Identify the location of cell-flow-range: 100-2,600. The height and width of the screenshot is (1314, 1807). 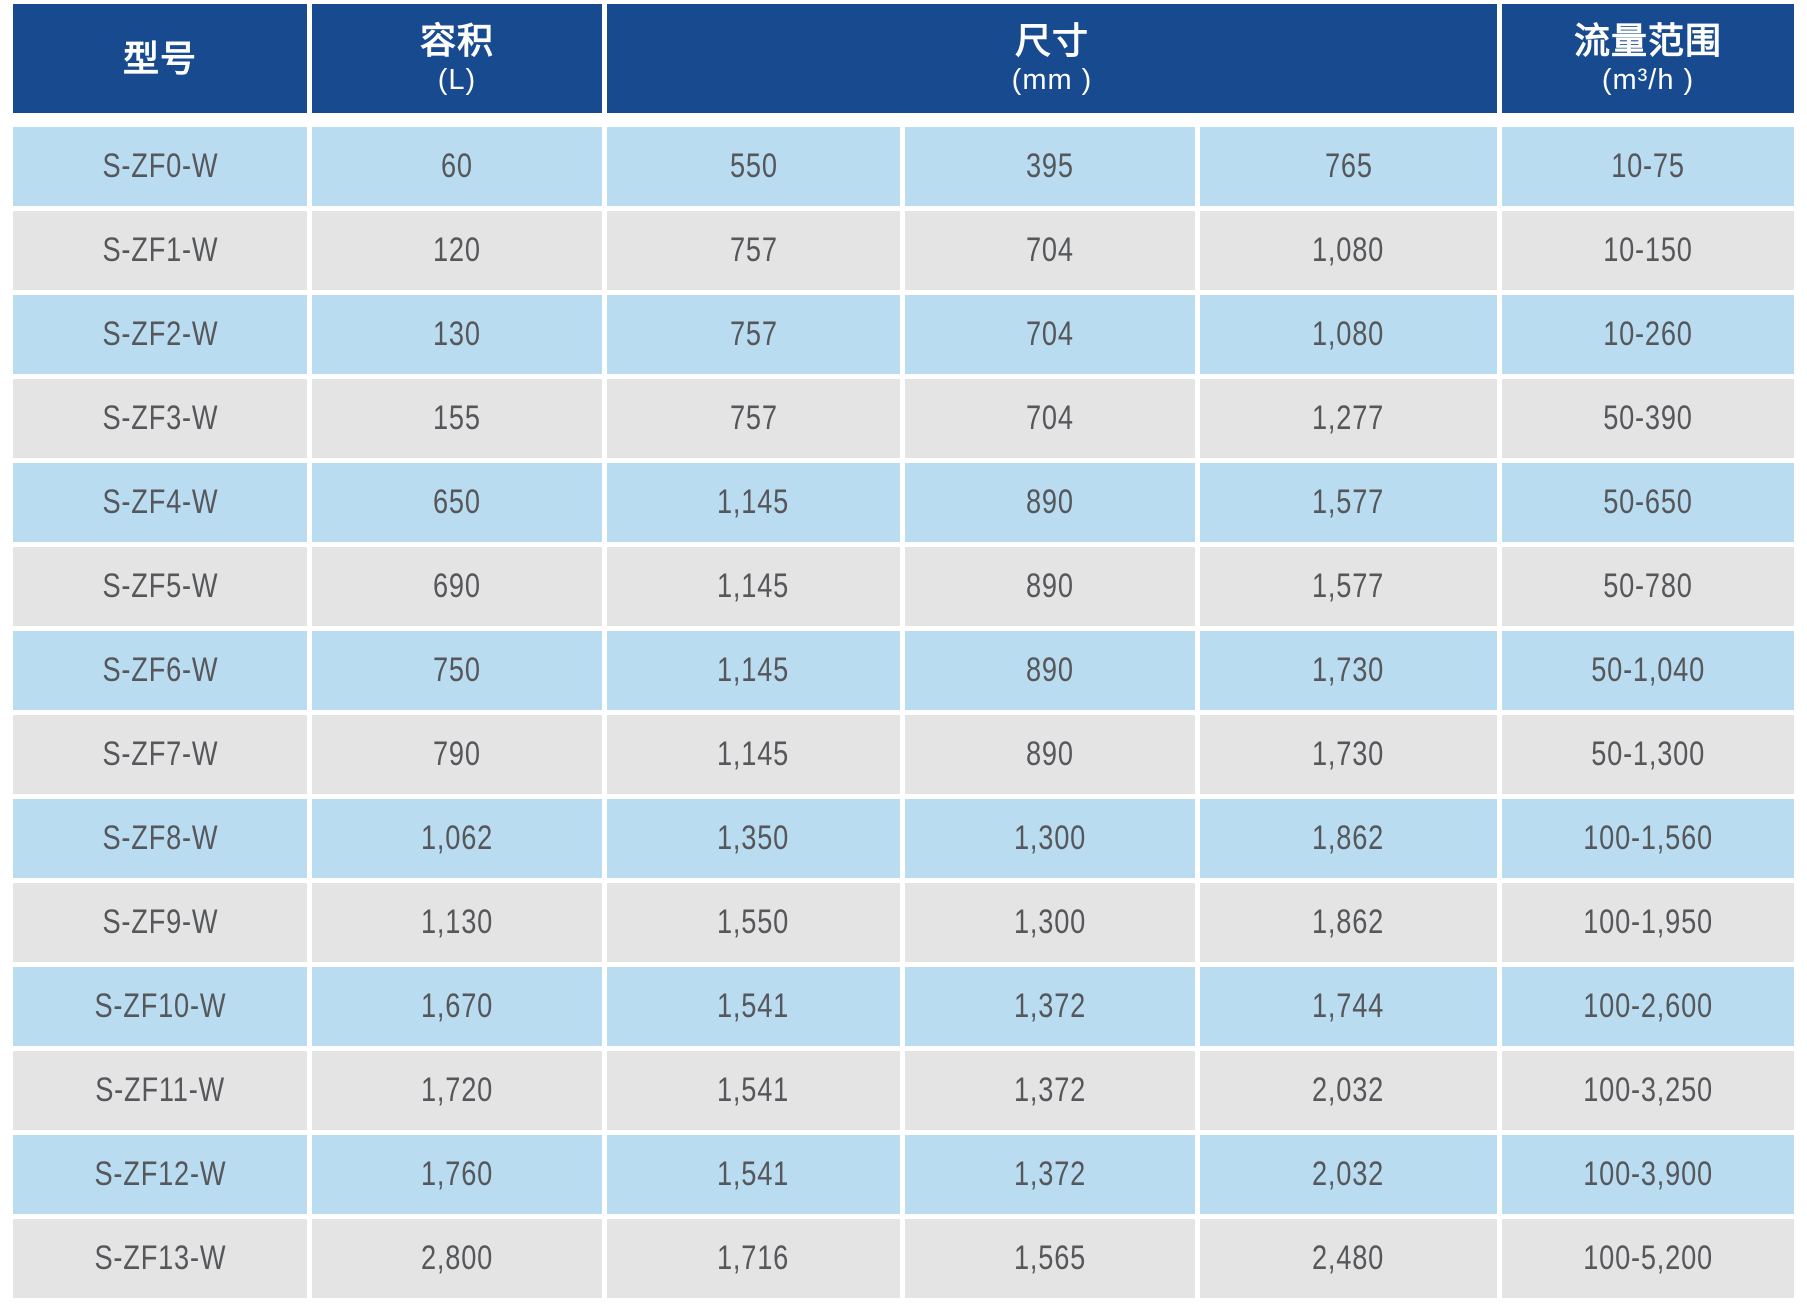
(1648, 1006).